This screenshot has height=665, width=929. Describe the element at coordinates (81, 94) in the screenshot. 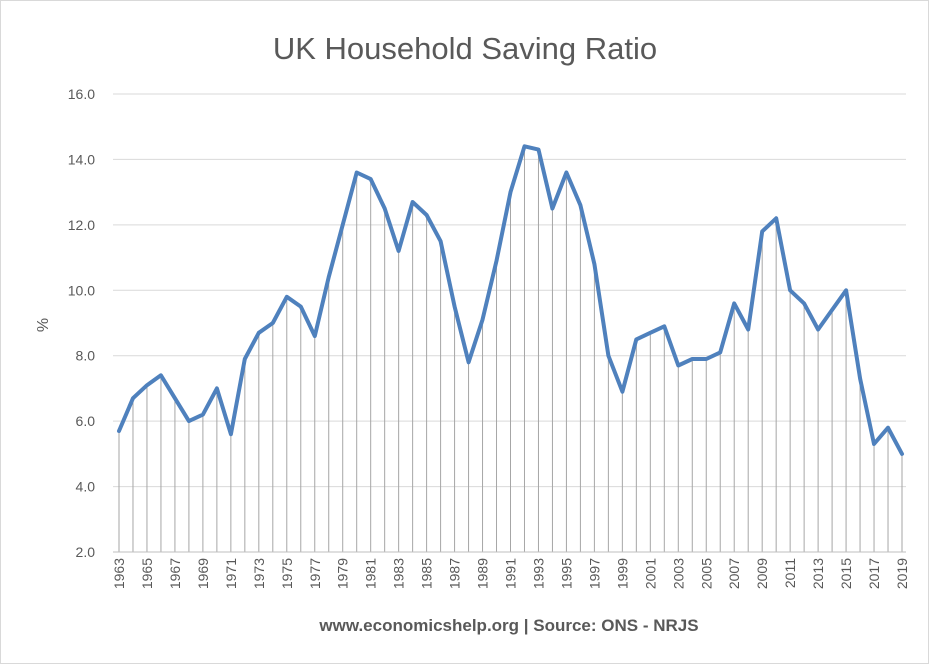

I see `y-tick-label: 16.0` at that location.